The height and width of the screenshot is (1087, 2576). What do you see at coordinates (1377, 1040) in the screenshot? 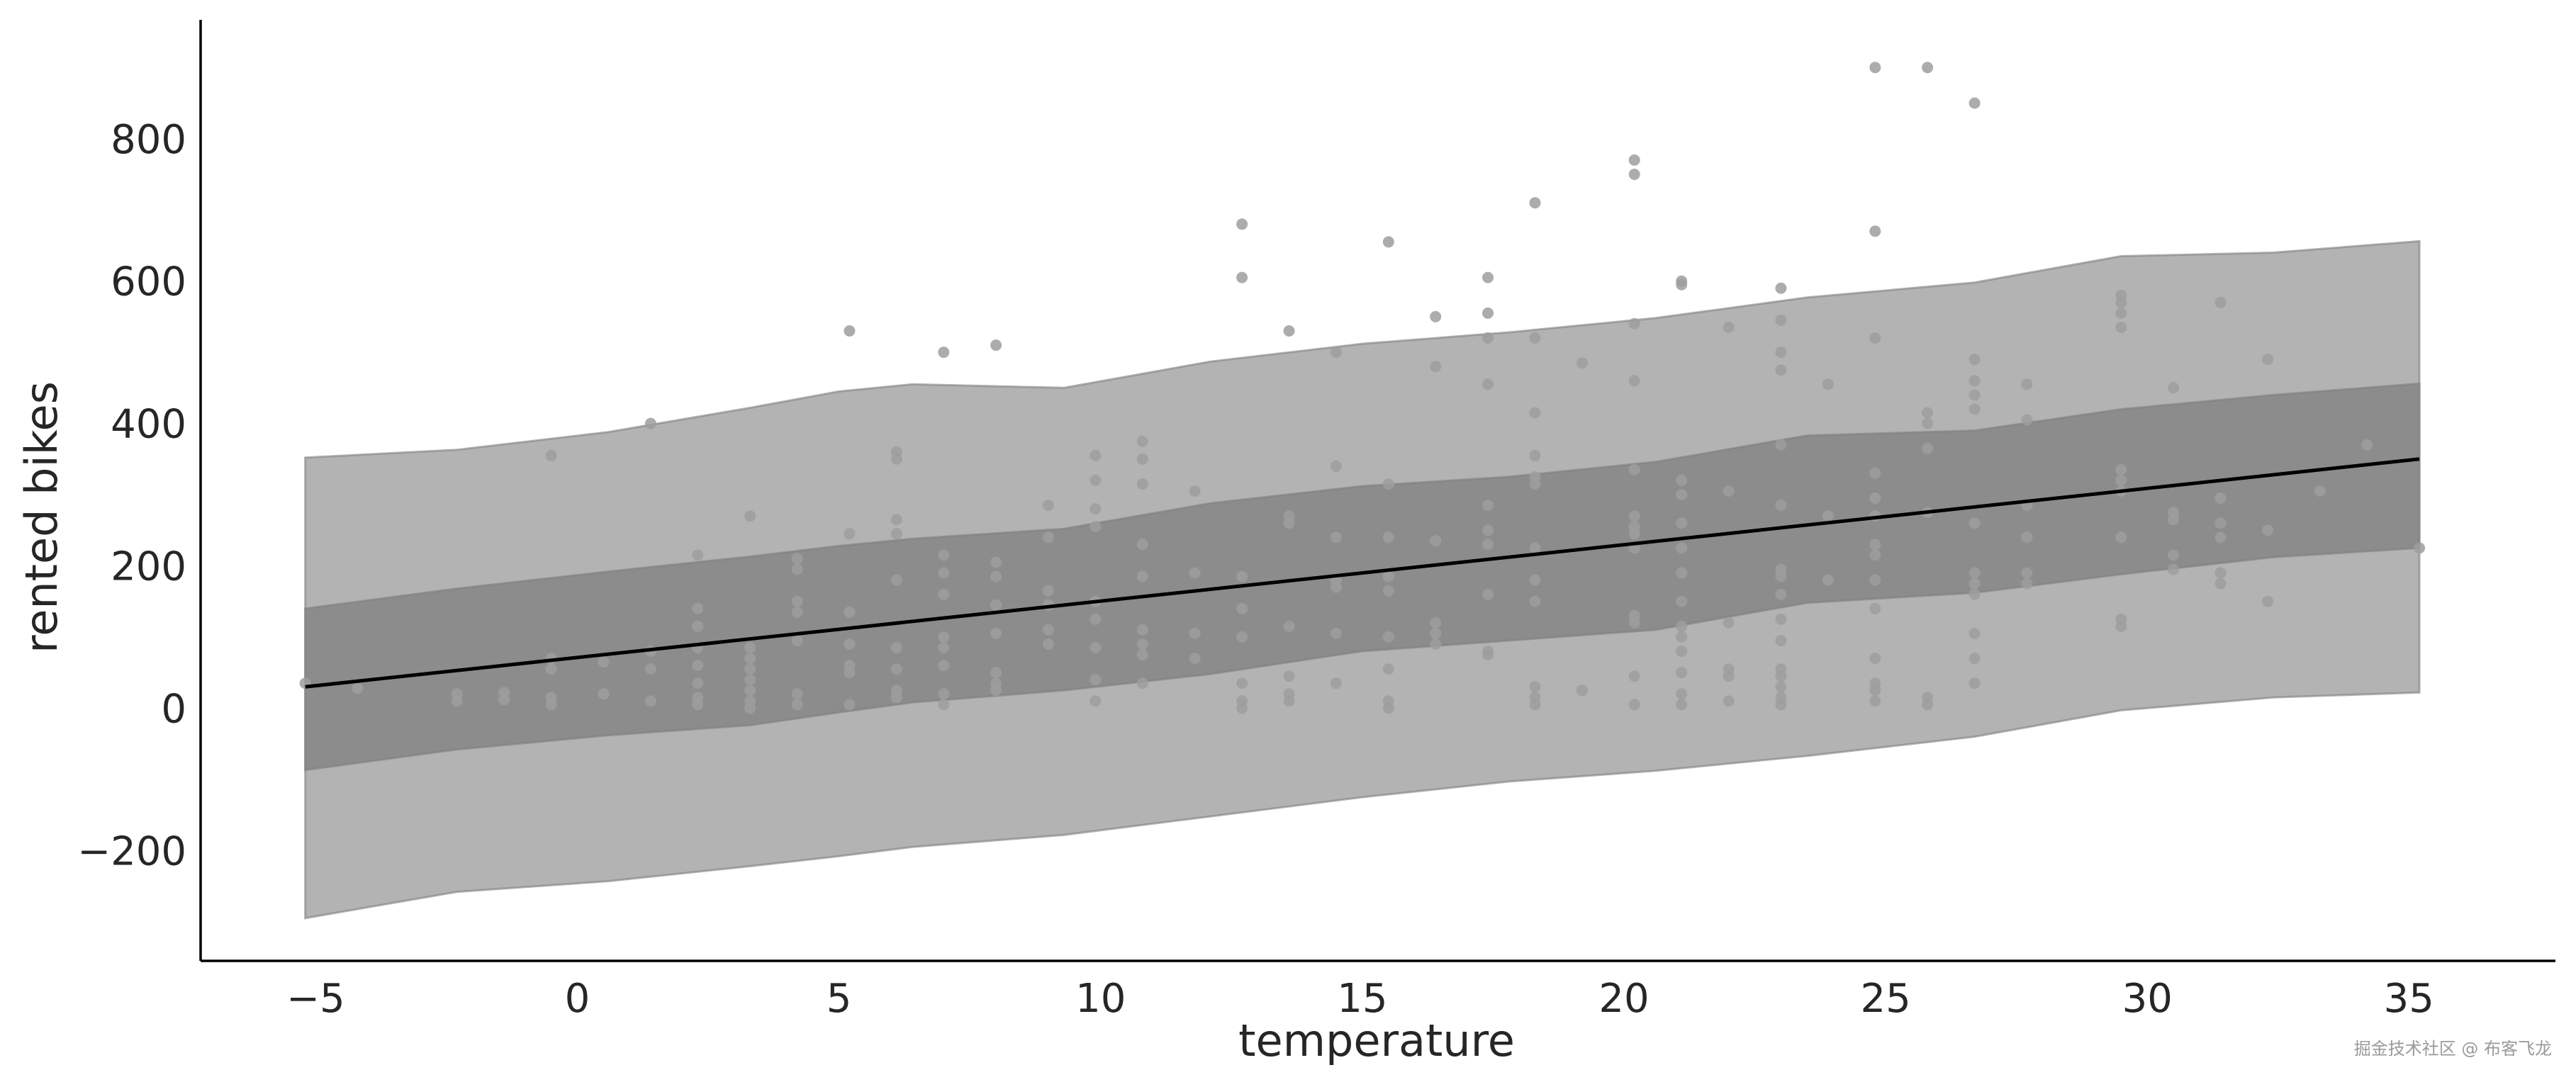
I see `x-axis-label: temperature` at bounding box center [1377, 1040].